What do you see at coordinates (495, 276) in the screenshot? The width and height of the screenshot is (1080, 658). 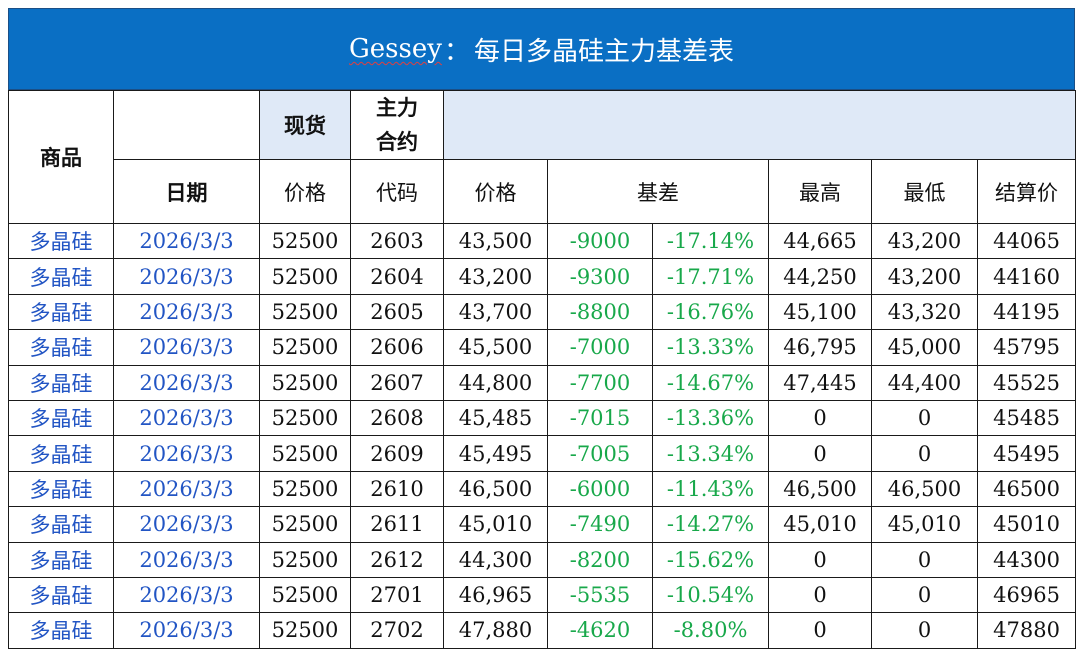 I see `cell-price: 43,200` at bounding box center [495, 276].